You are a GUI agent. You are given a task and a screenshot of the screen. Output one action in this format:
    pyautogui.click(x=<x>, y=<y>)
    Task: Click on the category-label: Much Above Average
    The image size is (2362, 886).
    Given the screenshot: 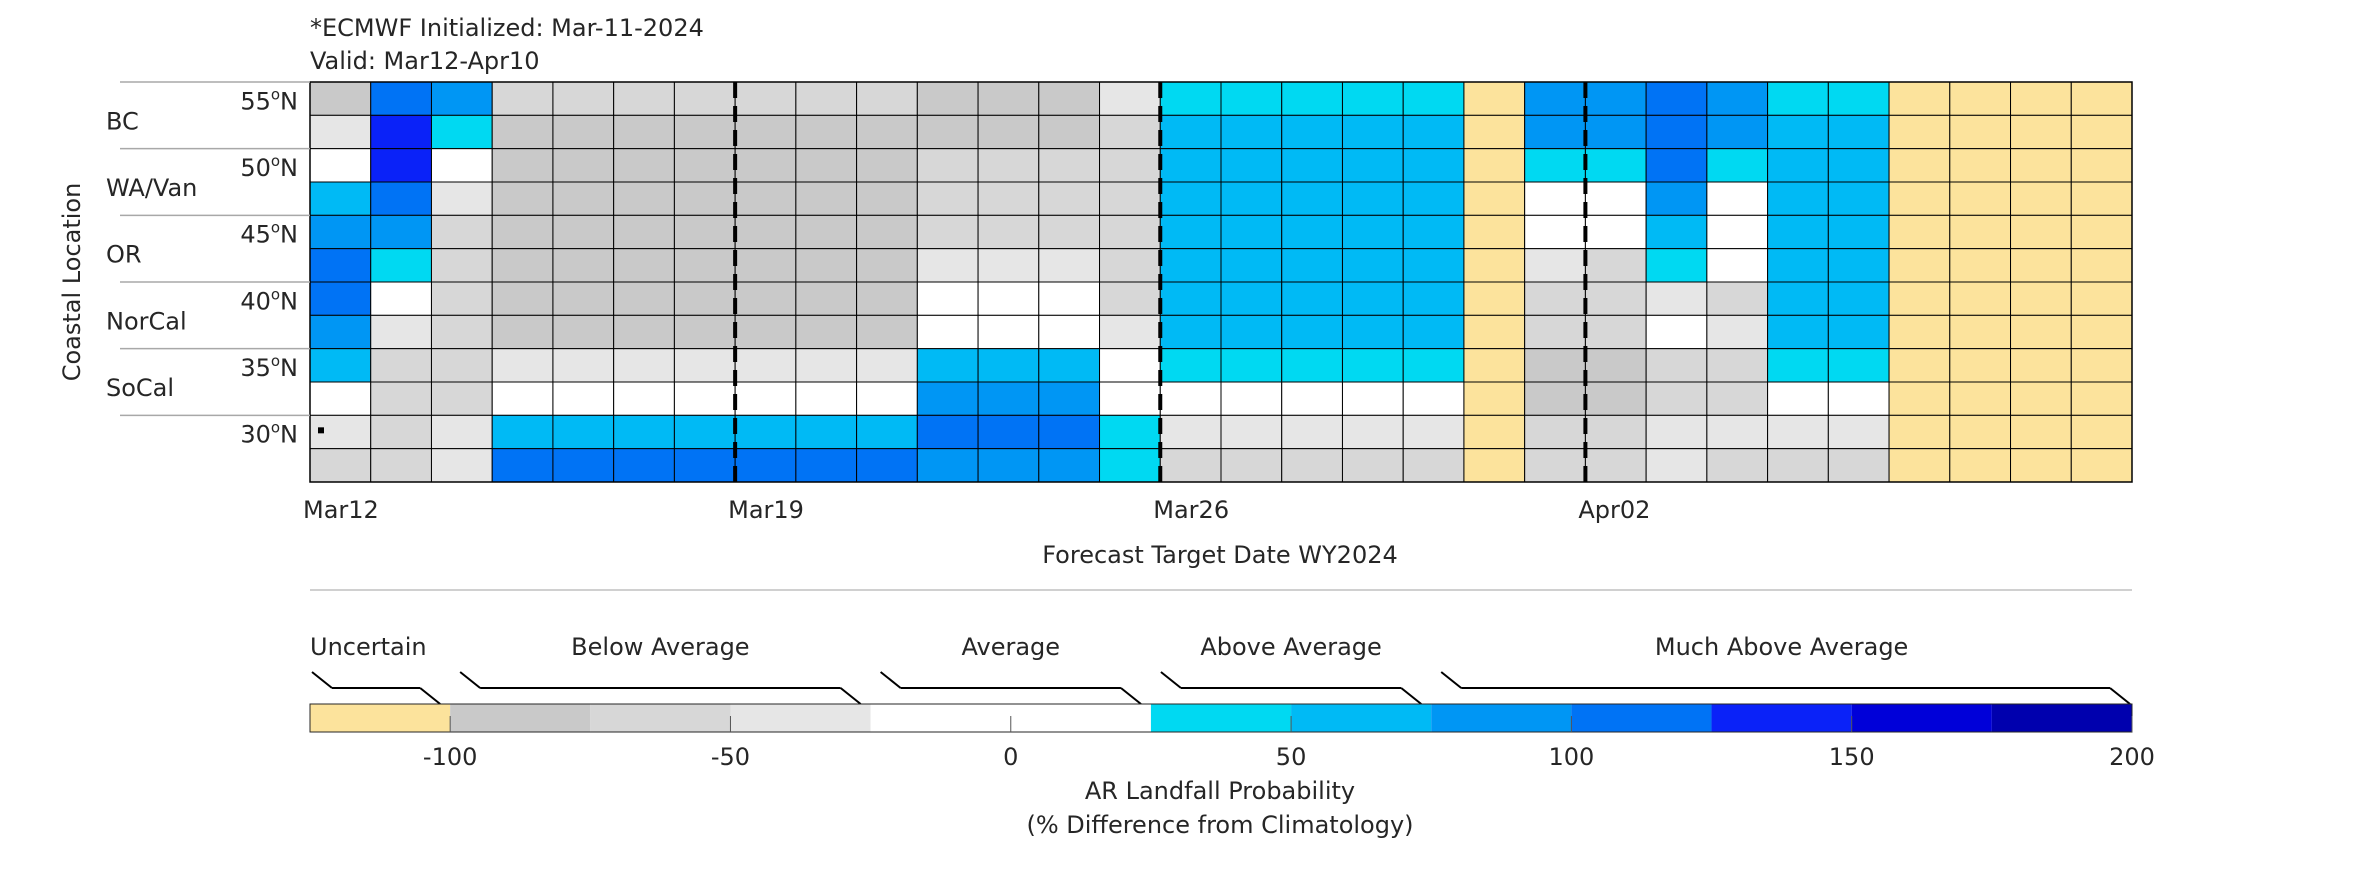 What is the action you would take?
    pyautogui.click(x=1781, y=647)
    